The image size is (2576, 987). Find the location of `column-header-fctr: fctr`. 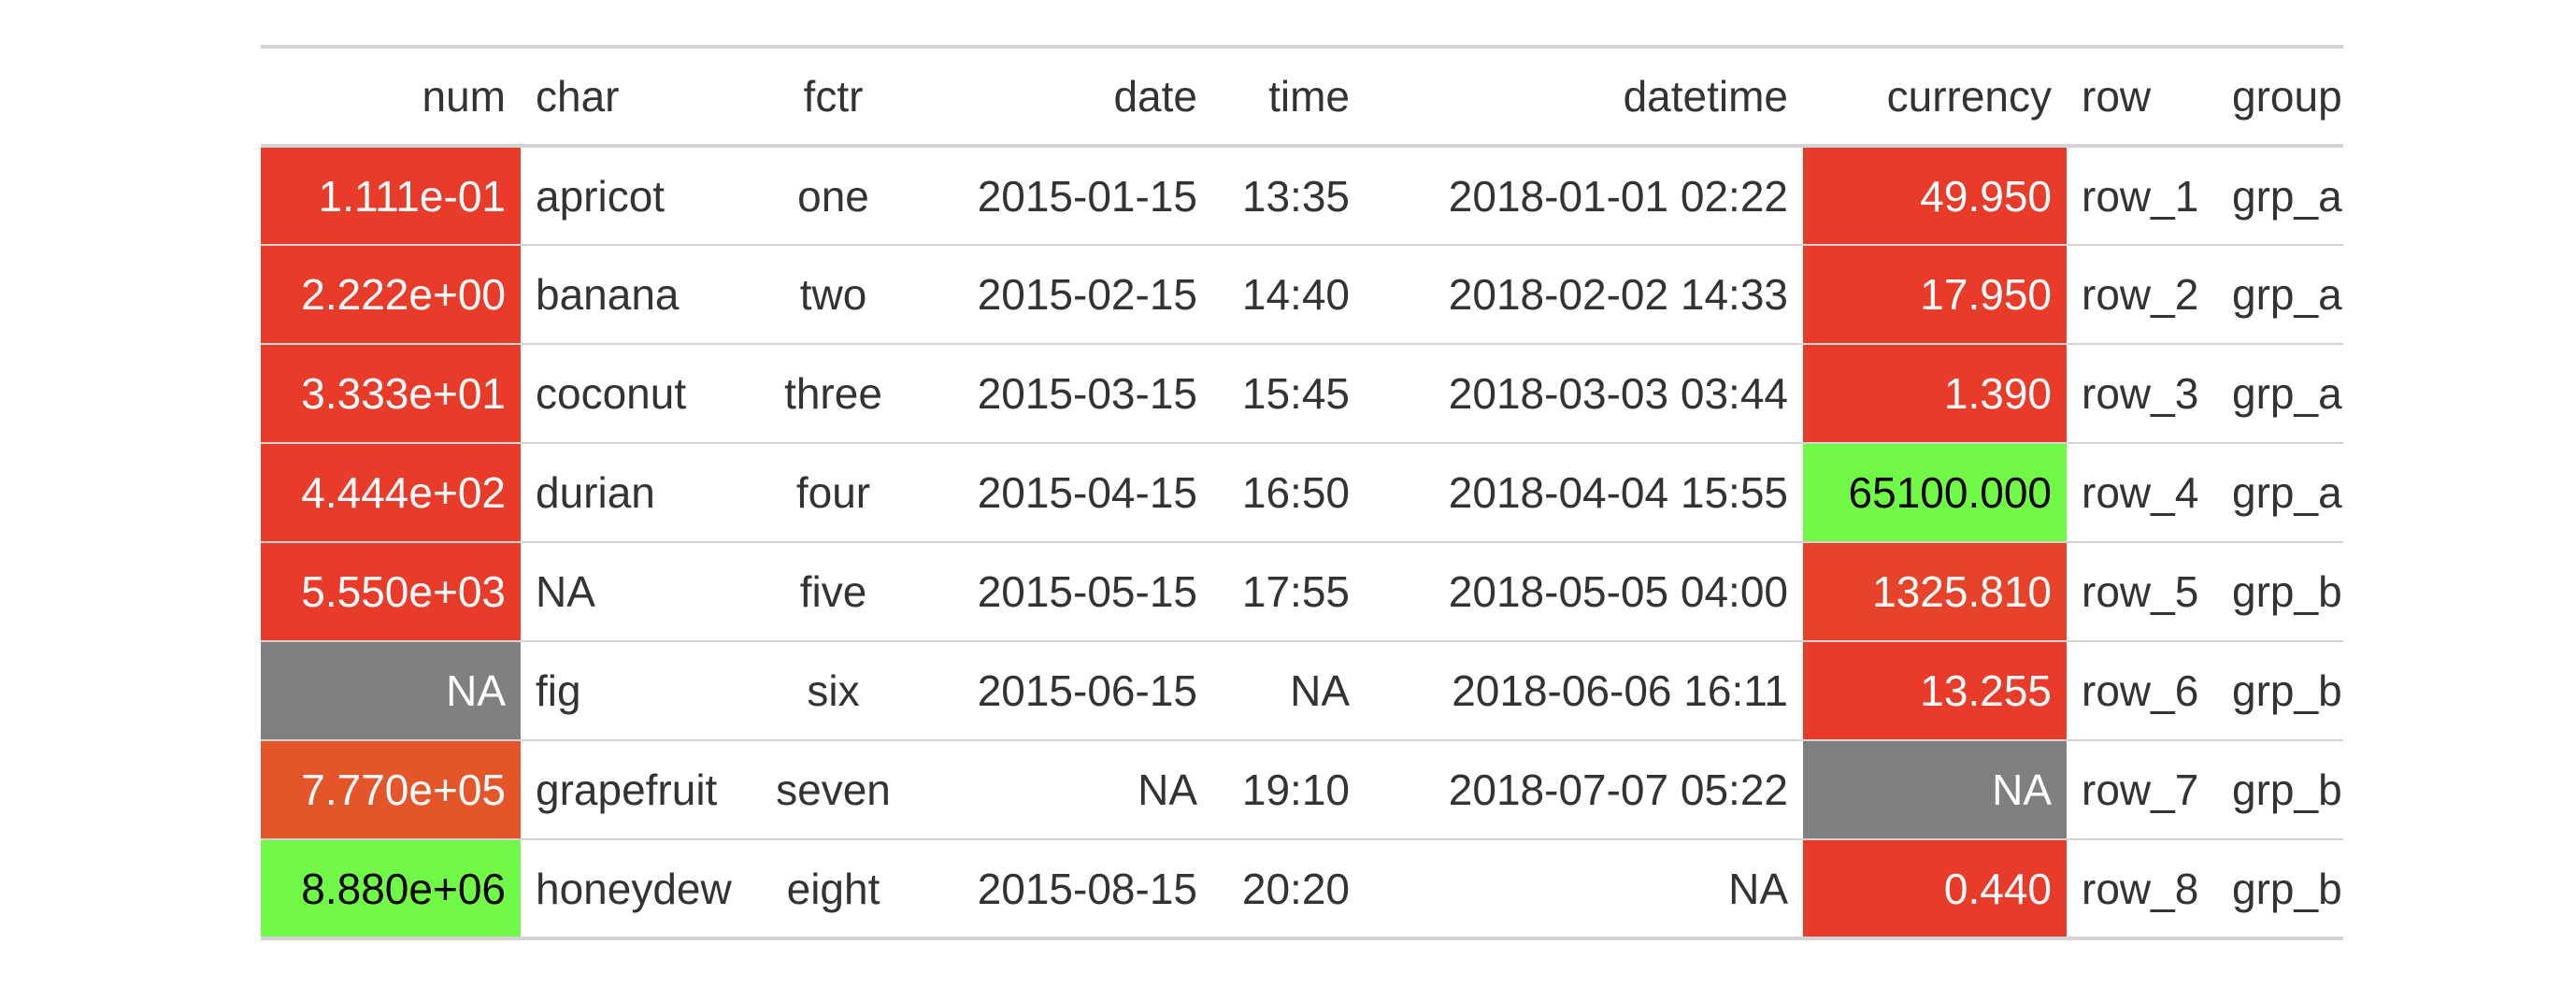

column-header-fctr: fctr is located at coordinates (833, 97).